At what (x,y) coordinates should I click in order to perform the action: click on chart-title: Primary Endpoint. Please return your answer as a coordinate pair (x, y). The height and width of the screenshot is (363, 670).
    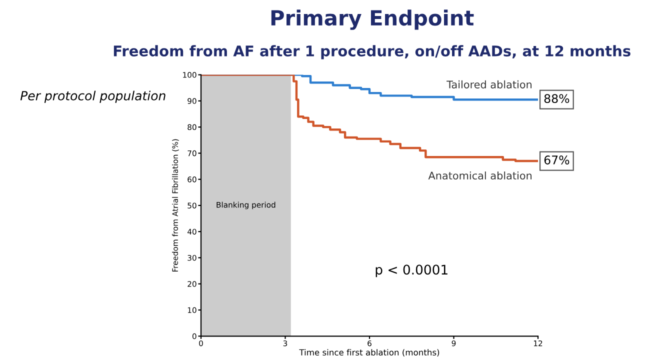
    Looking at the image, I should click on (372, 20).